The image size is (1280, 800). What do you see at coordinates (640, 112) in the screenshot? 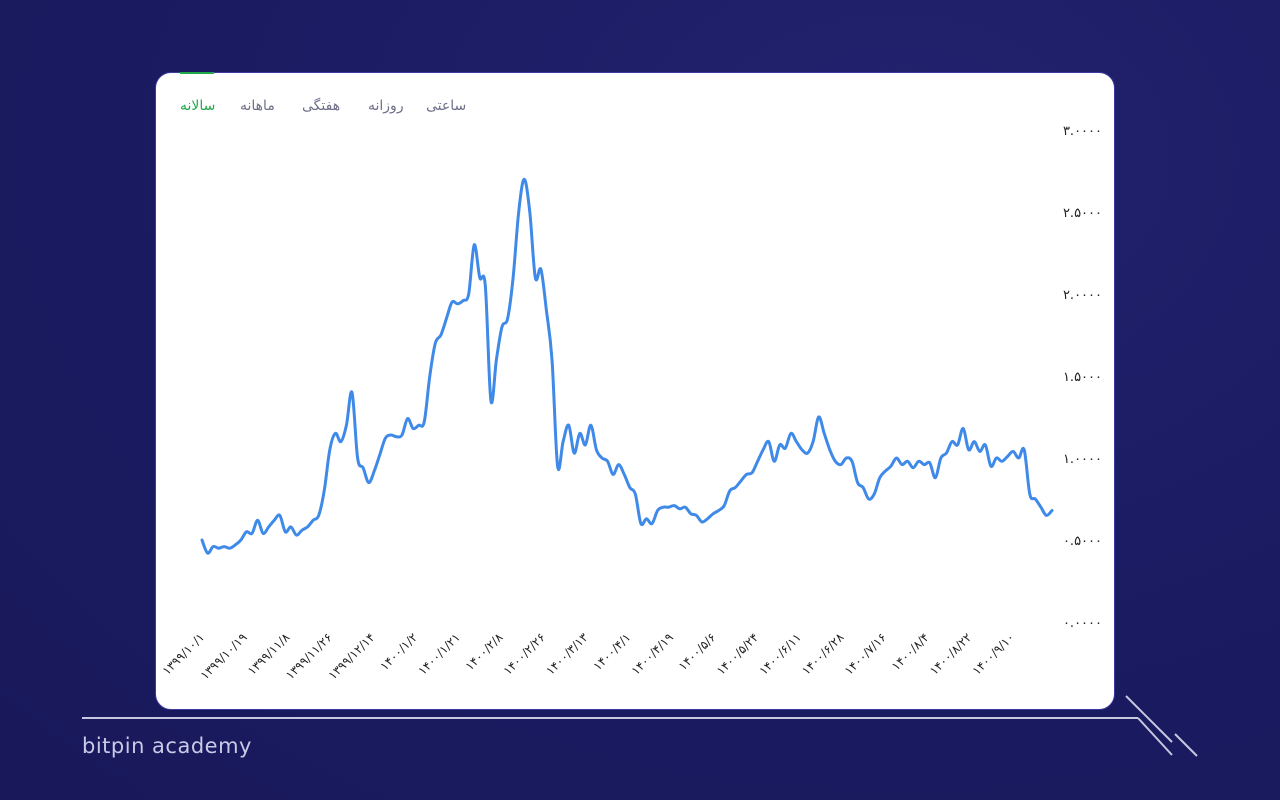
I see `timeframe-tabs: سالانه ماهانه هفتگی روزانه ساعتی` at bounding box center [640, 112].